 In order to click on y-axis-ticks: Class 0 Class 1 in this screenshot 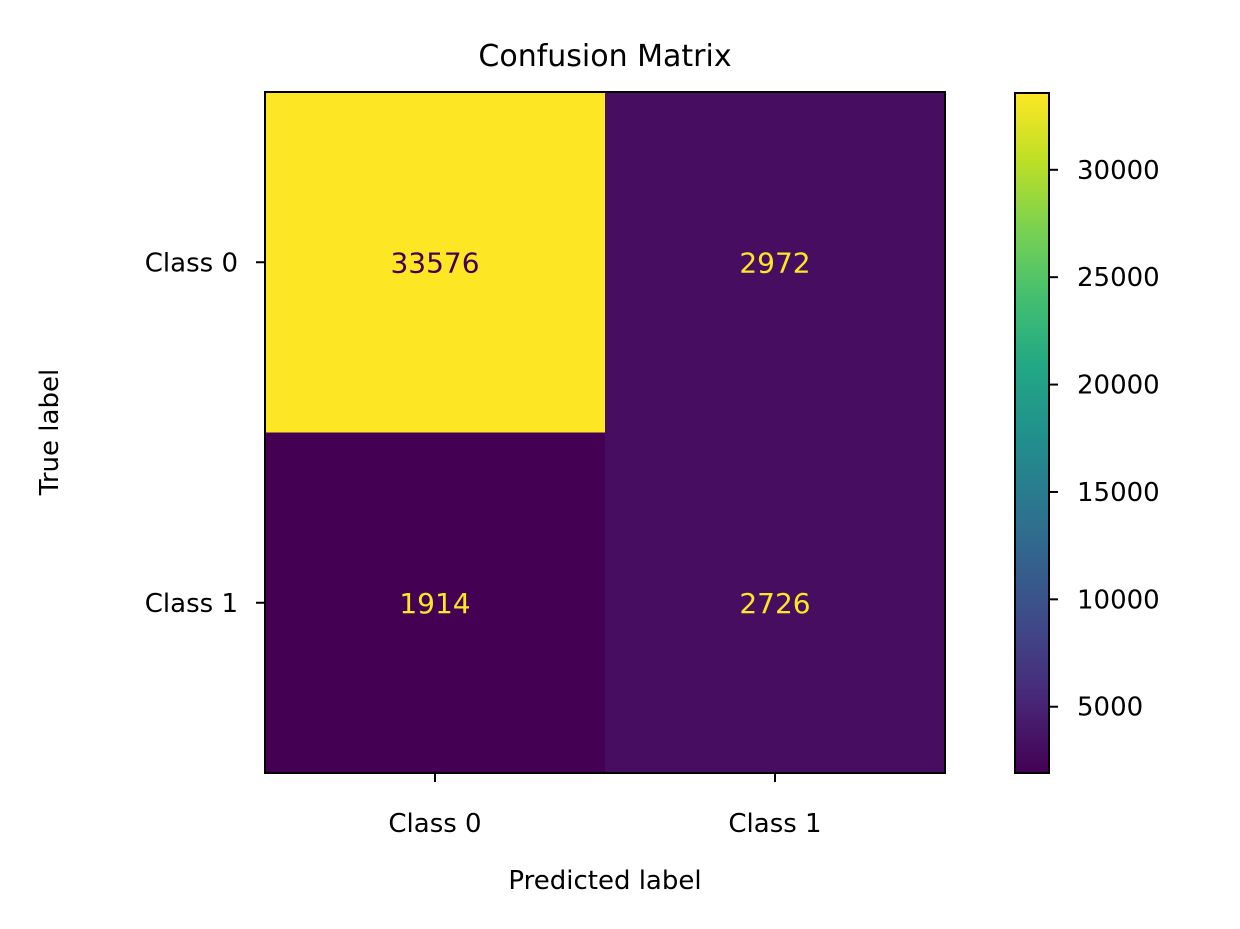, I will do `click(205, 433)`.